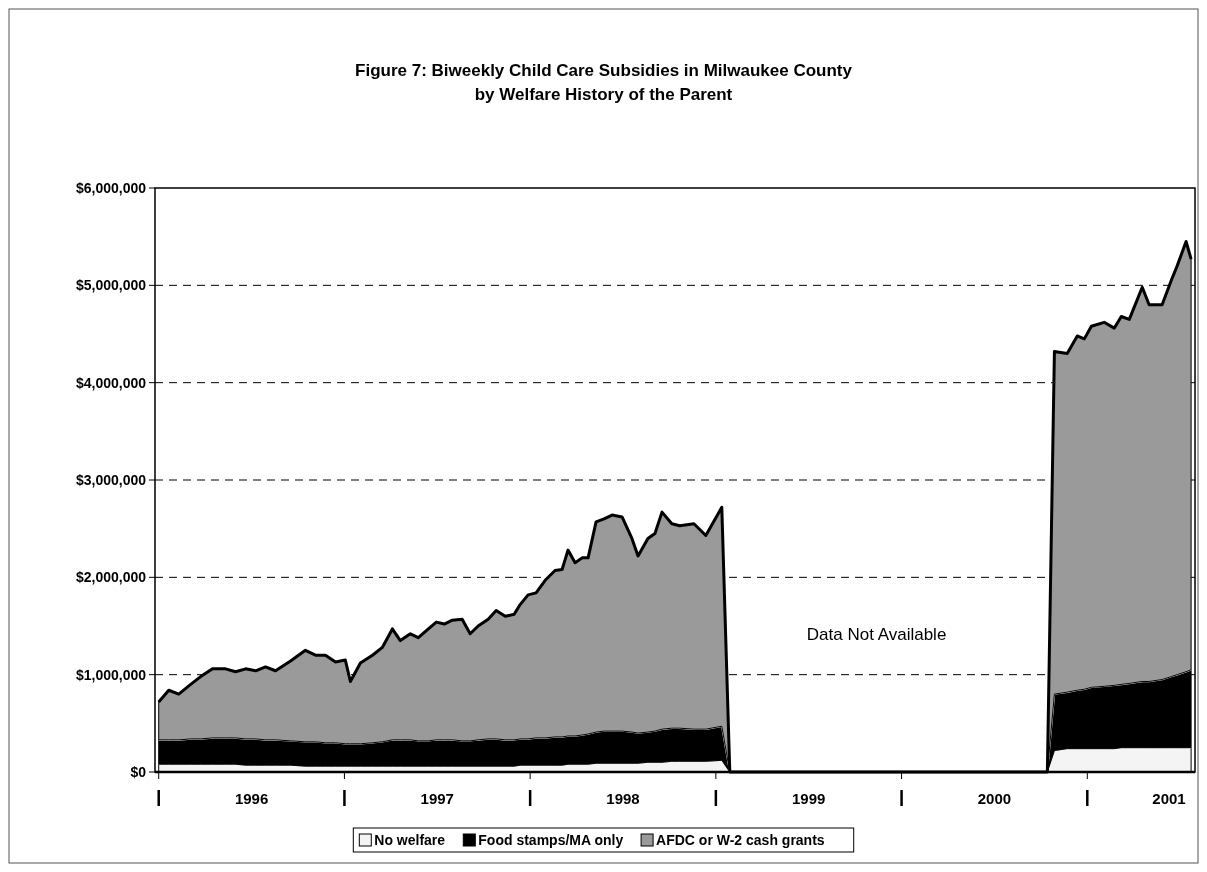 The width and height of the screenshot is (1207, 872). What do you see at coordinates (111, 285) in the screenshot?
I see `y-tick-label: $5,000,000` at bounding box center [111, 285].